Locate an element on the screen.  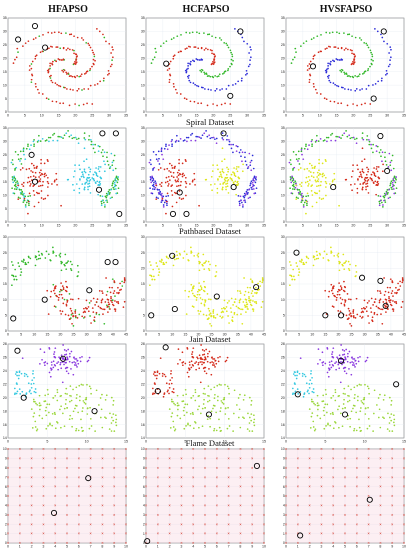
y-tick-label: 7 is located at coordinates (144, 477).